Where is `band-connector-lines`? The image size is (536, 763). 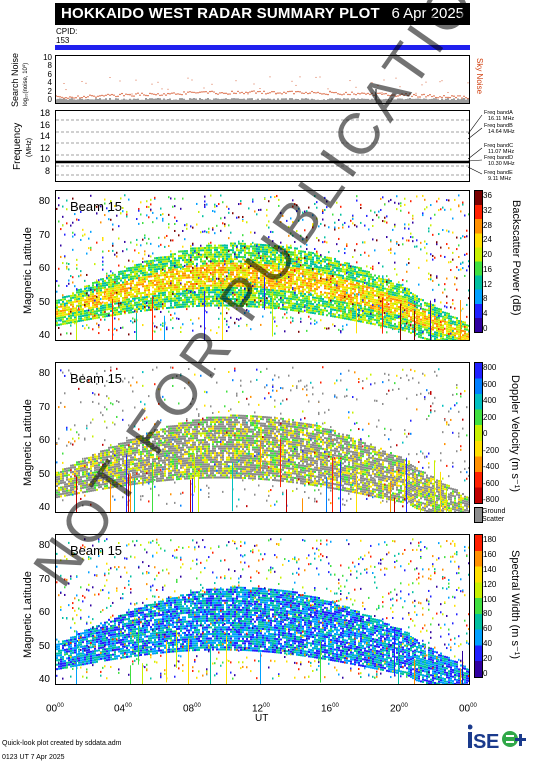 band-connector-lines is located at coordinates (475, 144).